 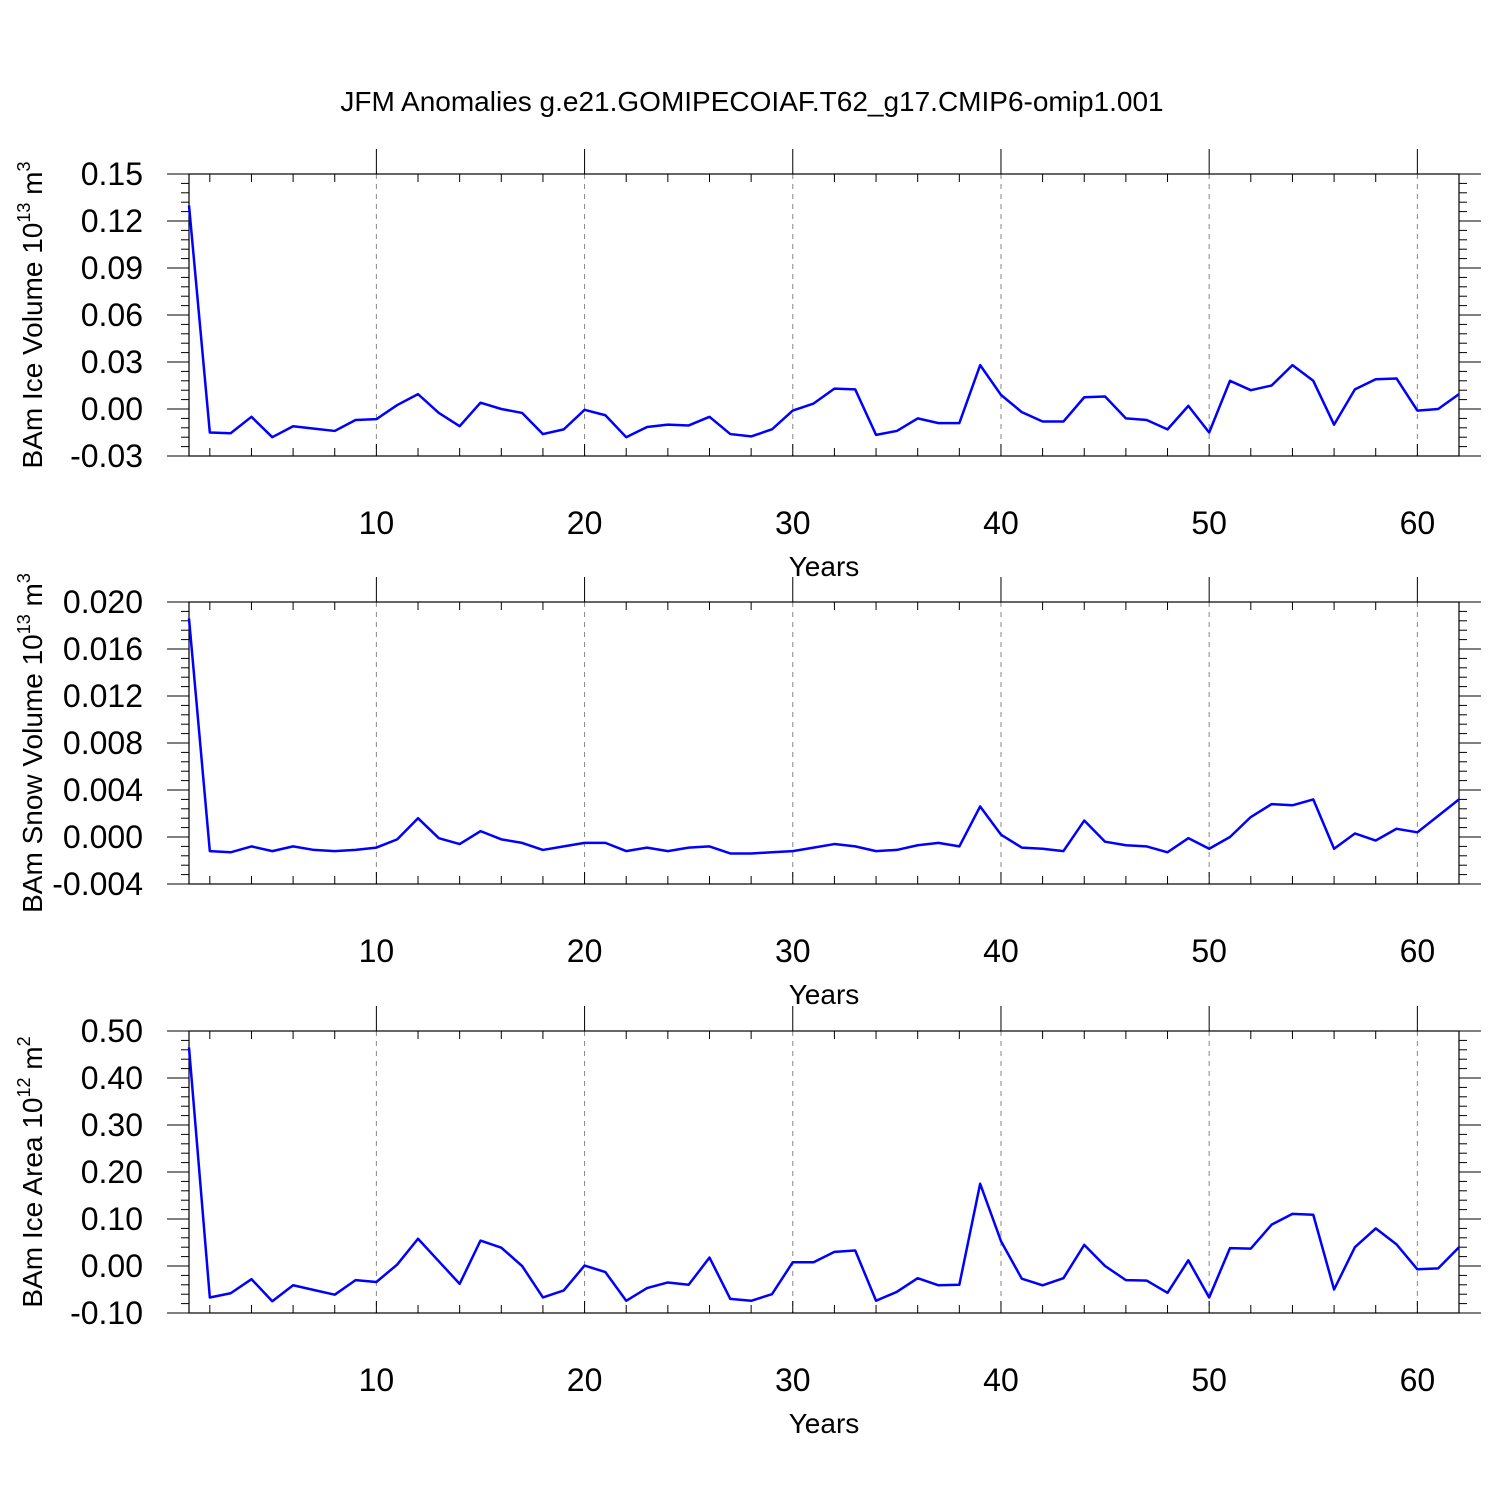 I want to click on y-tick-label: -0.03, so click(x=106, y=456).